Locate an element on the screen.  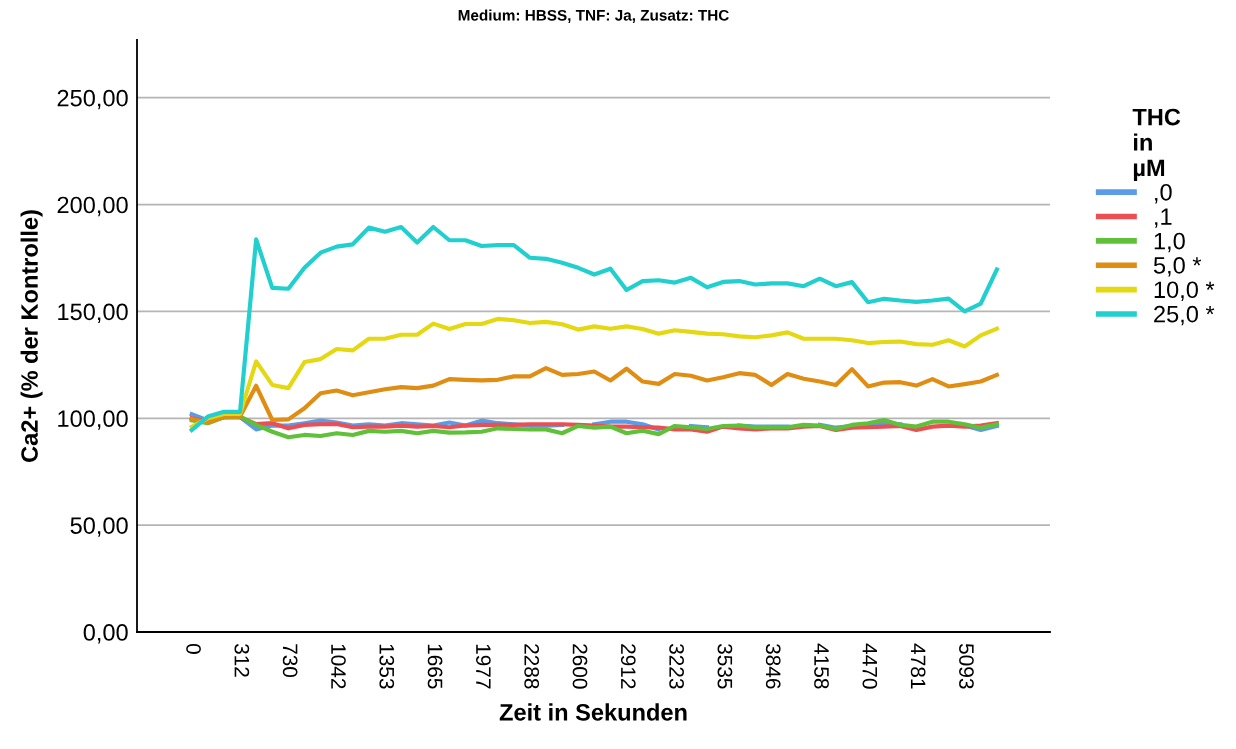
legend-label: ,0 is located at coordinates (1163, 193).